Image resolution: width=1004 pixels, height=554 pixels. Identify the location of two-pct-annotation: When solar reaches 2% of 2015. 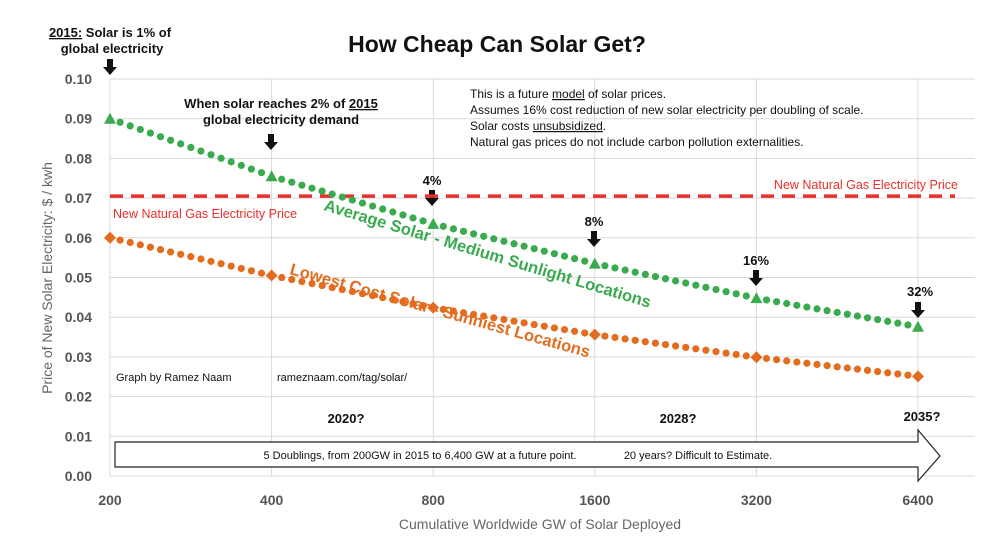
(281, 103).